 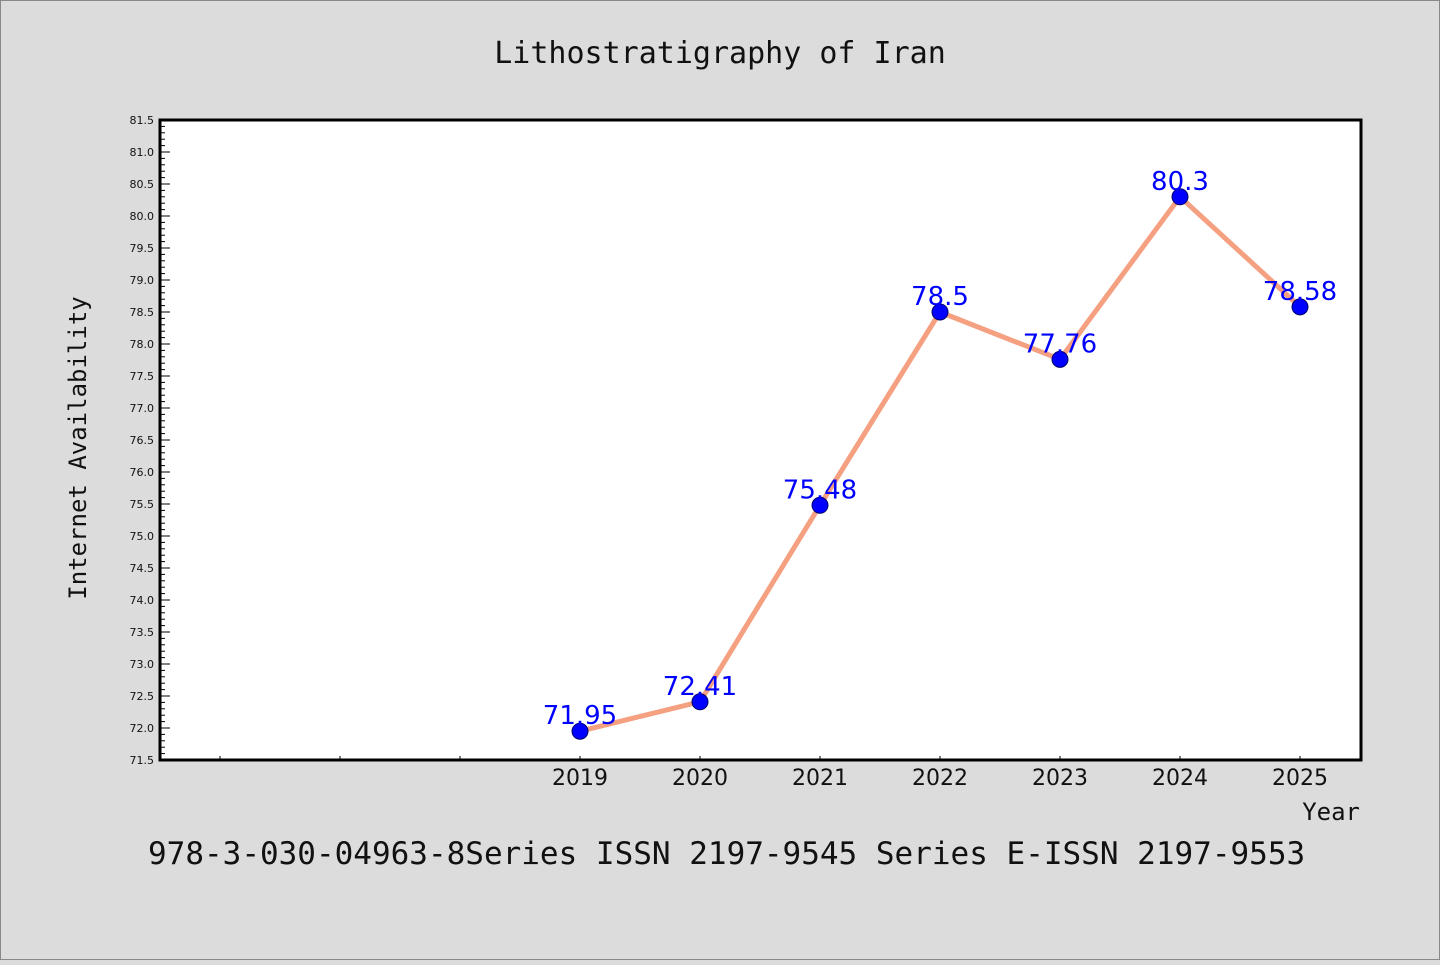 What do you see at coordinates (1180, 778) in the screenshot?
I see `x-tick-label: 2024` at bounding box center [1180, 778].